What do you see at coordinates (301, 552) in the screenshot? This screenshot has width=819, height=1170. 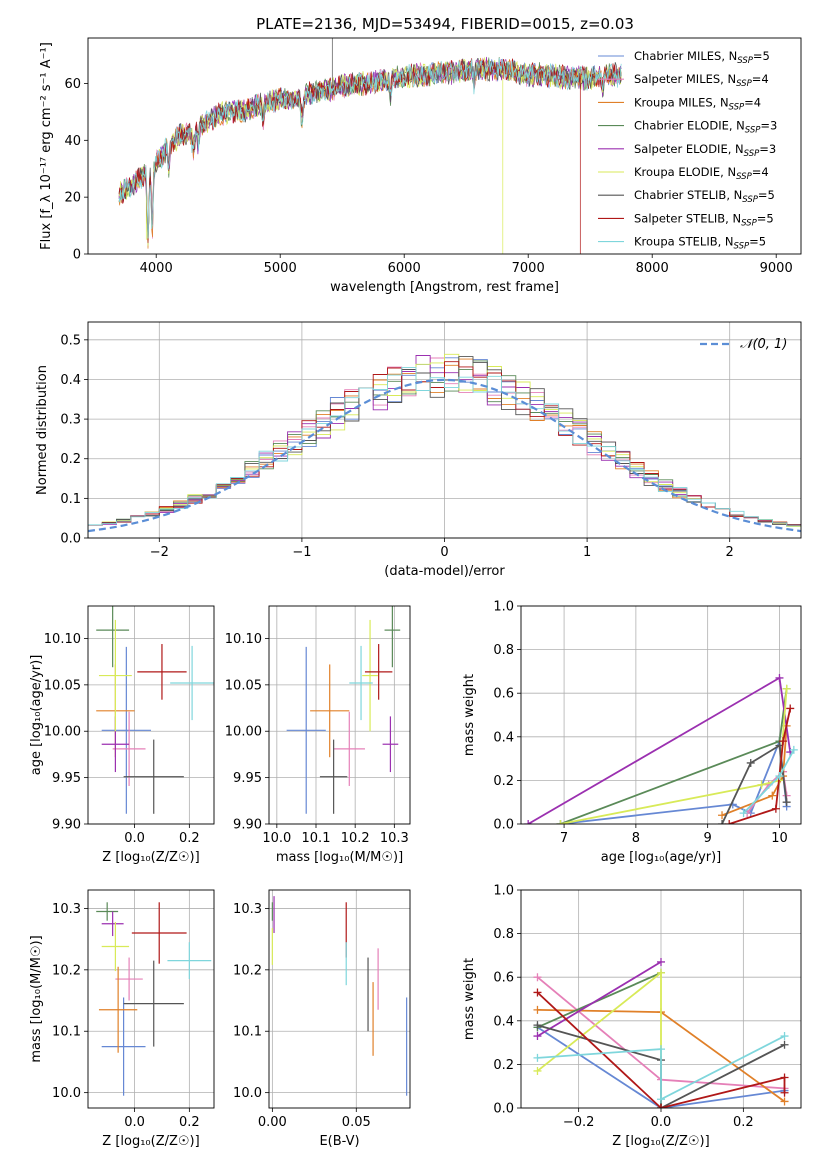 I see `x-tick-label: −1` at bounding box center [301, 552].